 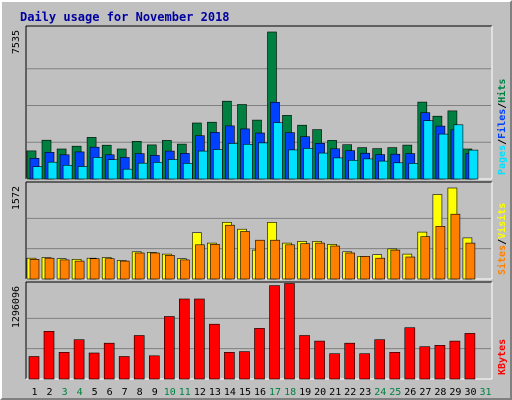 I want to click on panel-hits-ymax-label: 7535, so click(x=16, y=42).